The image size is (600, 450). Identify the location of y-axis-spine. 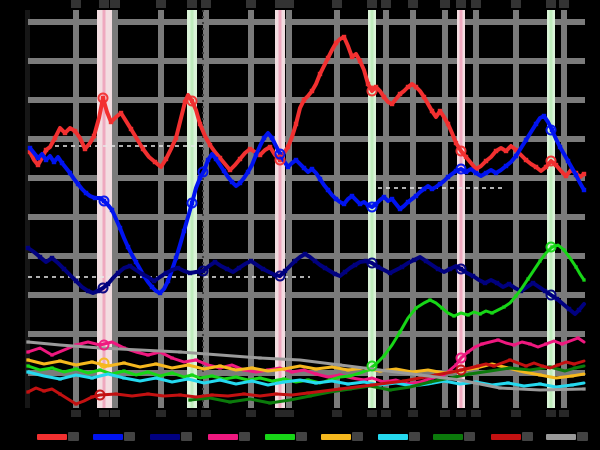
(27, 209).